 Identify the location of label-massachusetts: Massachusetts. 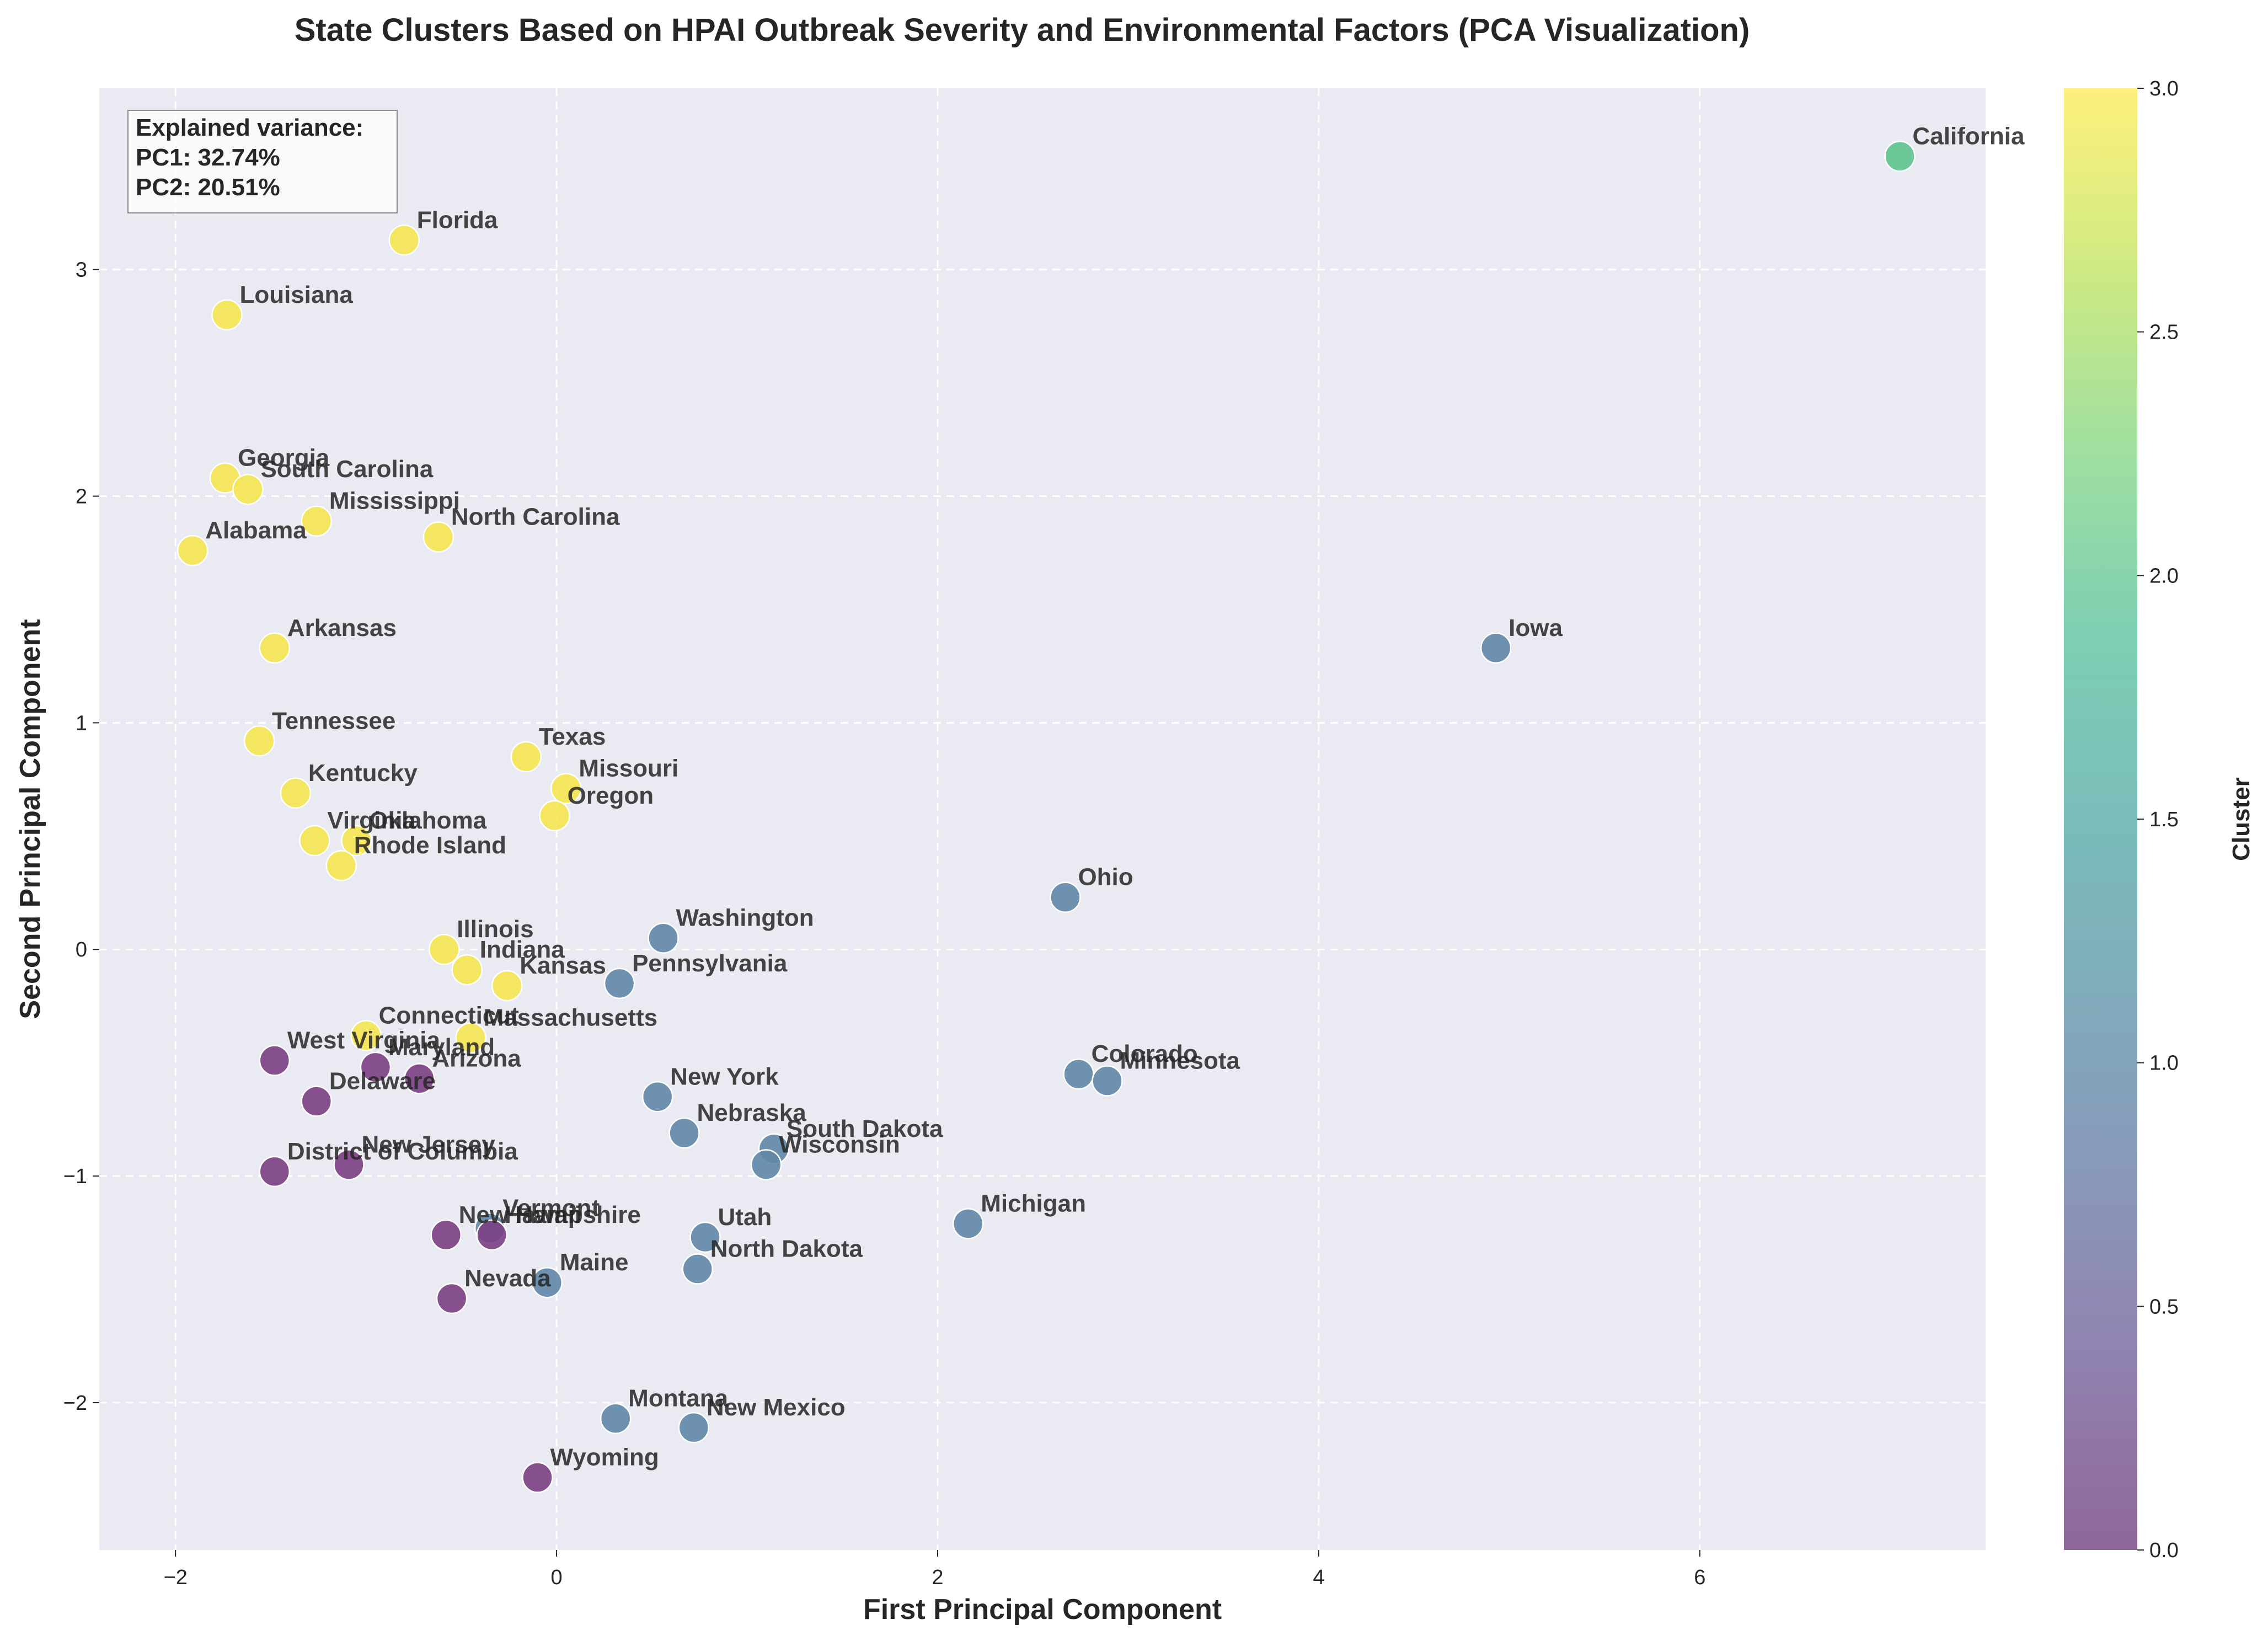
(571, 1017).